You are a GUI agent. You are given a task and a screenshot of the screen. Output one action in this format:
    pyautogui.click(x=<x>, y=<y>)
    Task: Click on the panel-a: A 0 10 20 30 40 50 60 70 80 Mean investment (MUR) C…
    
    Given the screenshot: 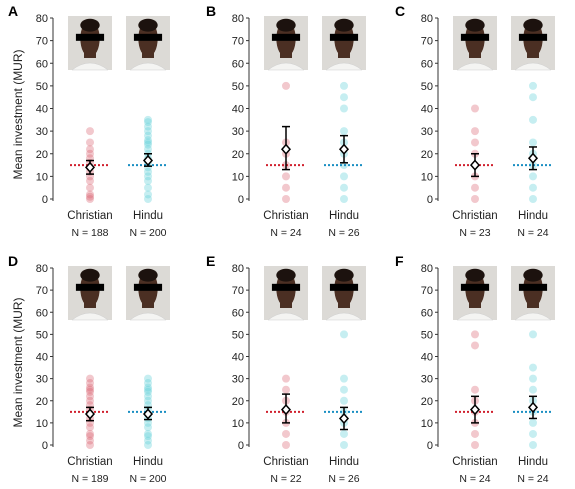 What is the action you would take?
    pyautogui.click(x=89, y=121)
    